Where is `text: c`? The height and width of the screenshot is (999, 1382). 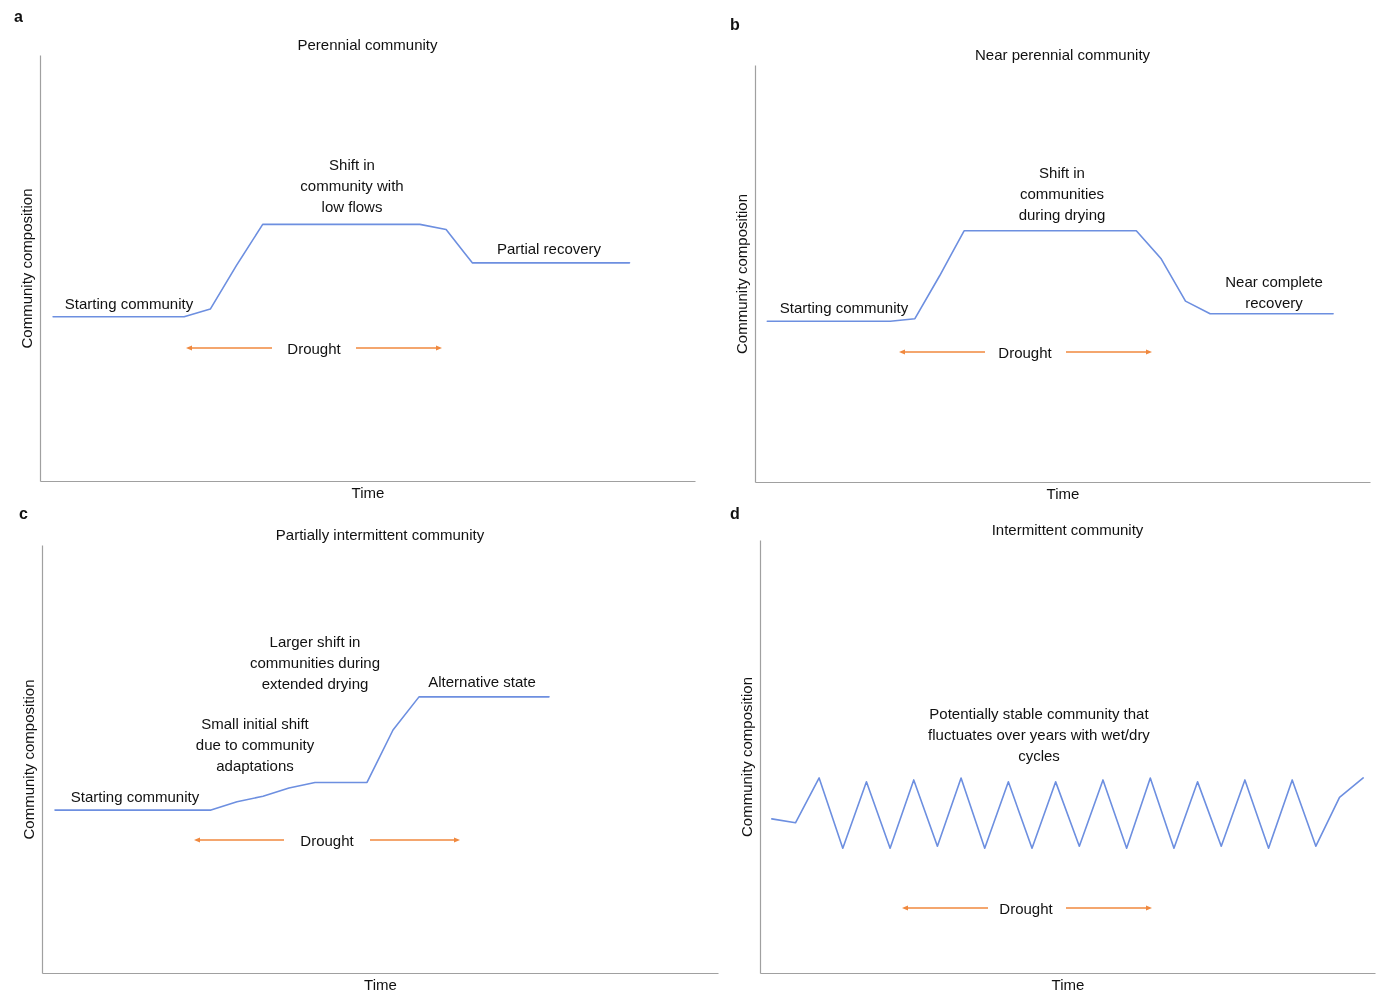
text: c is located at coordinates (23, 514).